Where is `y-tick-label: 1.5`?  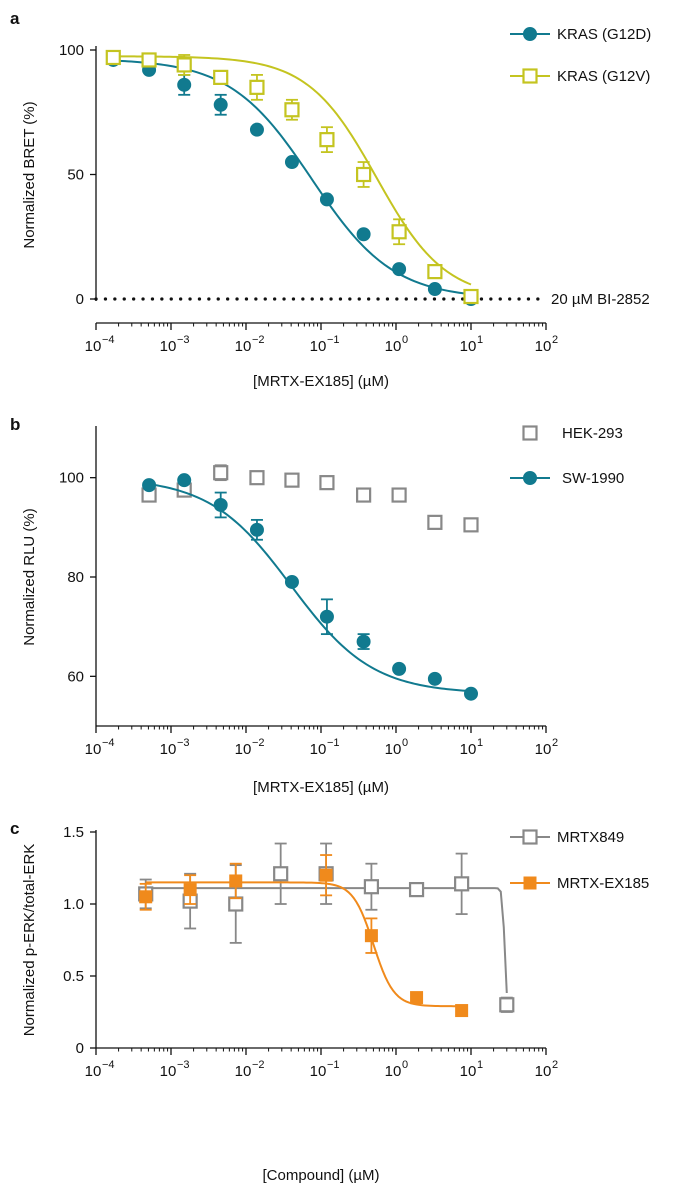 y-tick-label: 1.5 is located at coordinates (73, 832).